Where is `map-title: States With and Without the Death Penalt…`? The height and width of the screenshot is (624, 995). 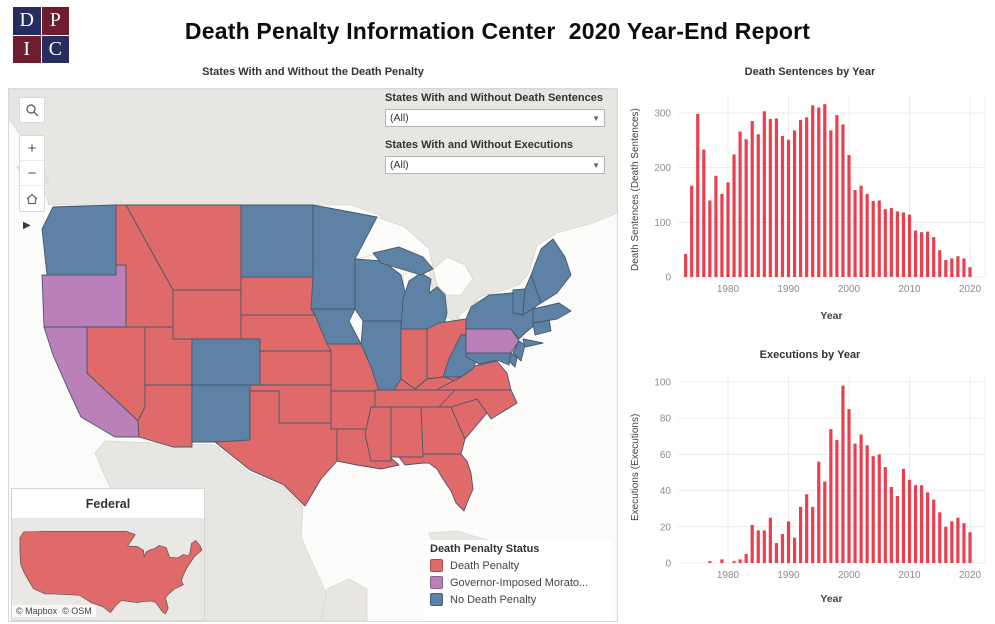
map-title: States With and Without the Death Penalt… is located at coordinates (313, 72).